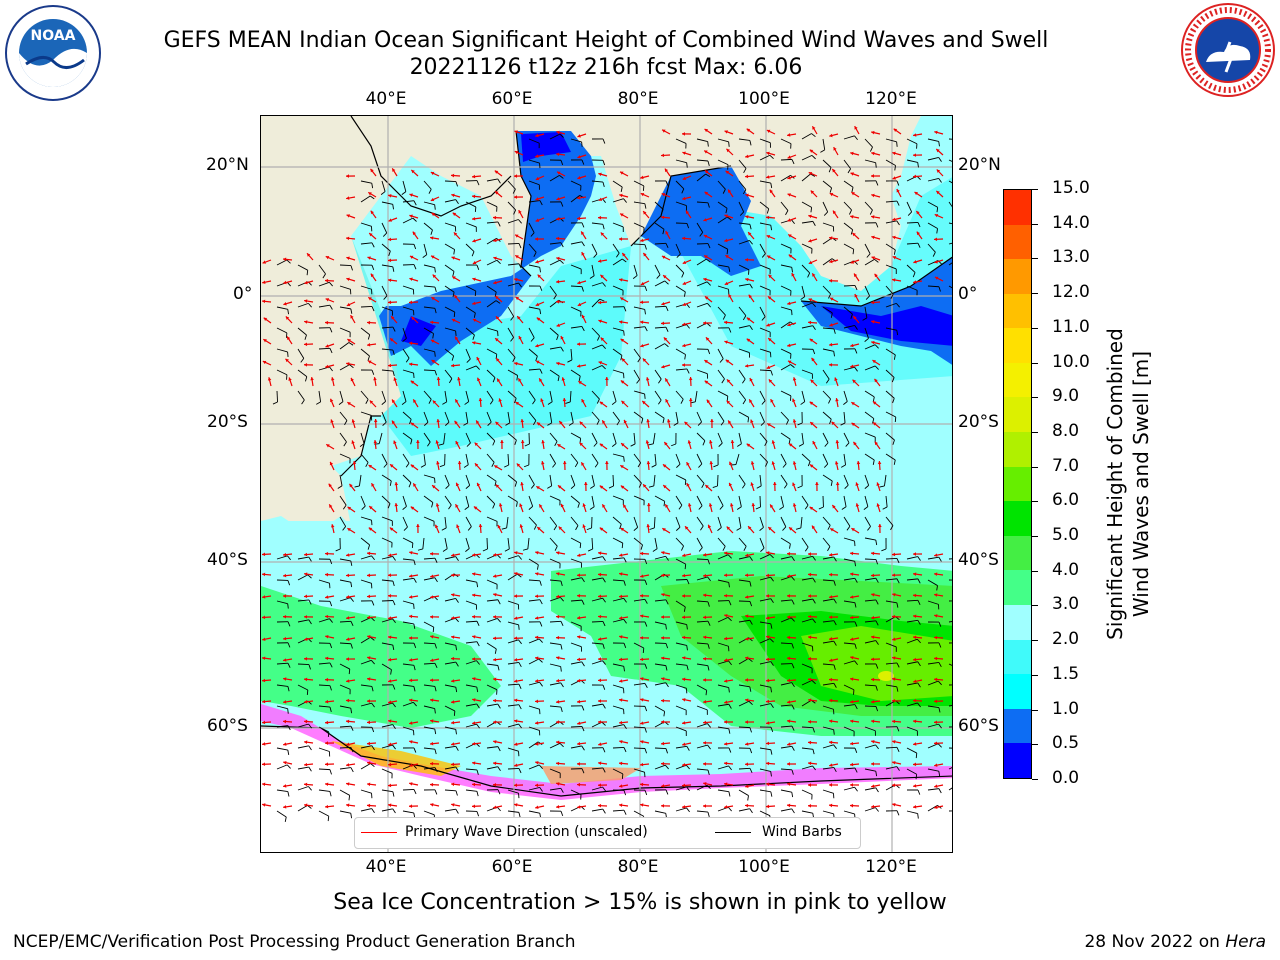 This screenshot has width=1280, height=960. I want to click on colorbar-tick-label: 7.0, so click(1066, 465).